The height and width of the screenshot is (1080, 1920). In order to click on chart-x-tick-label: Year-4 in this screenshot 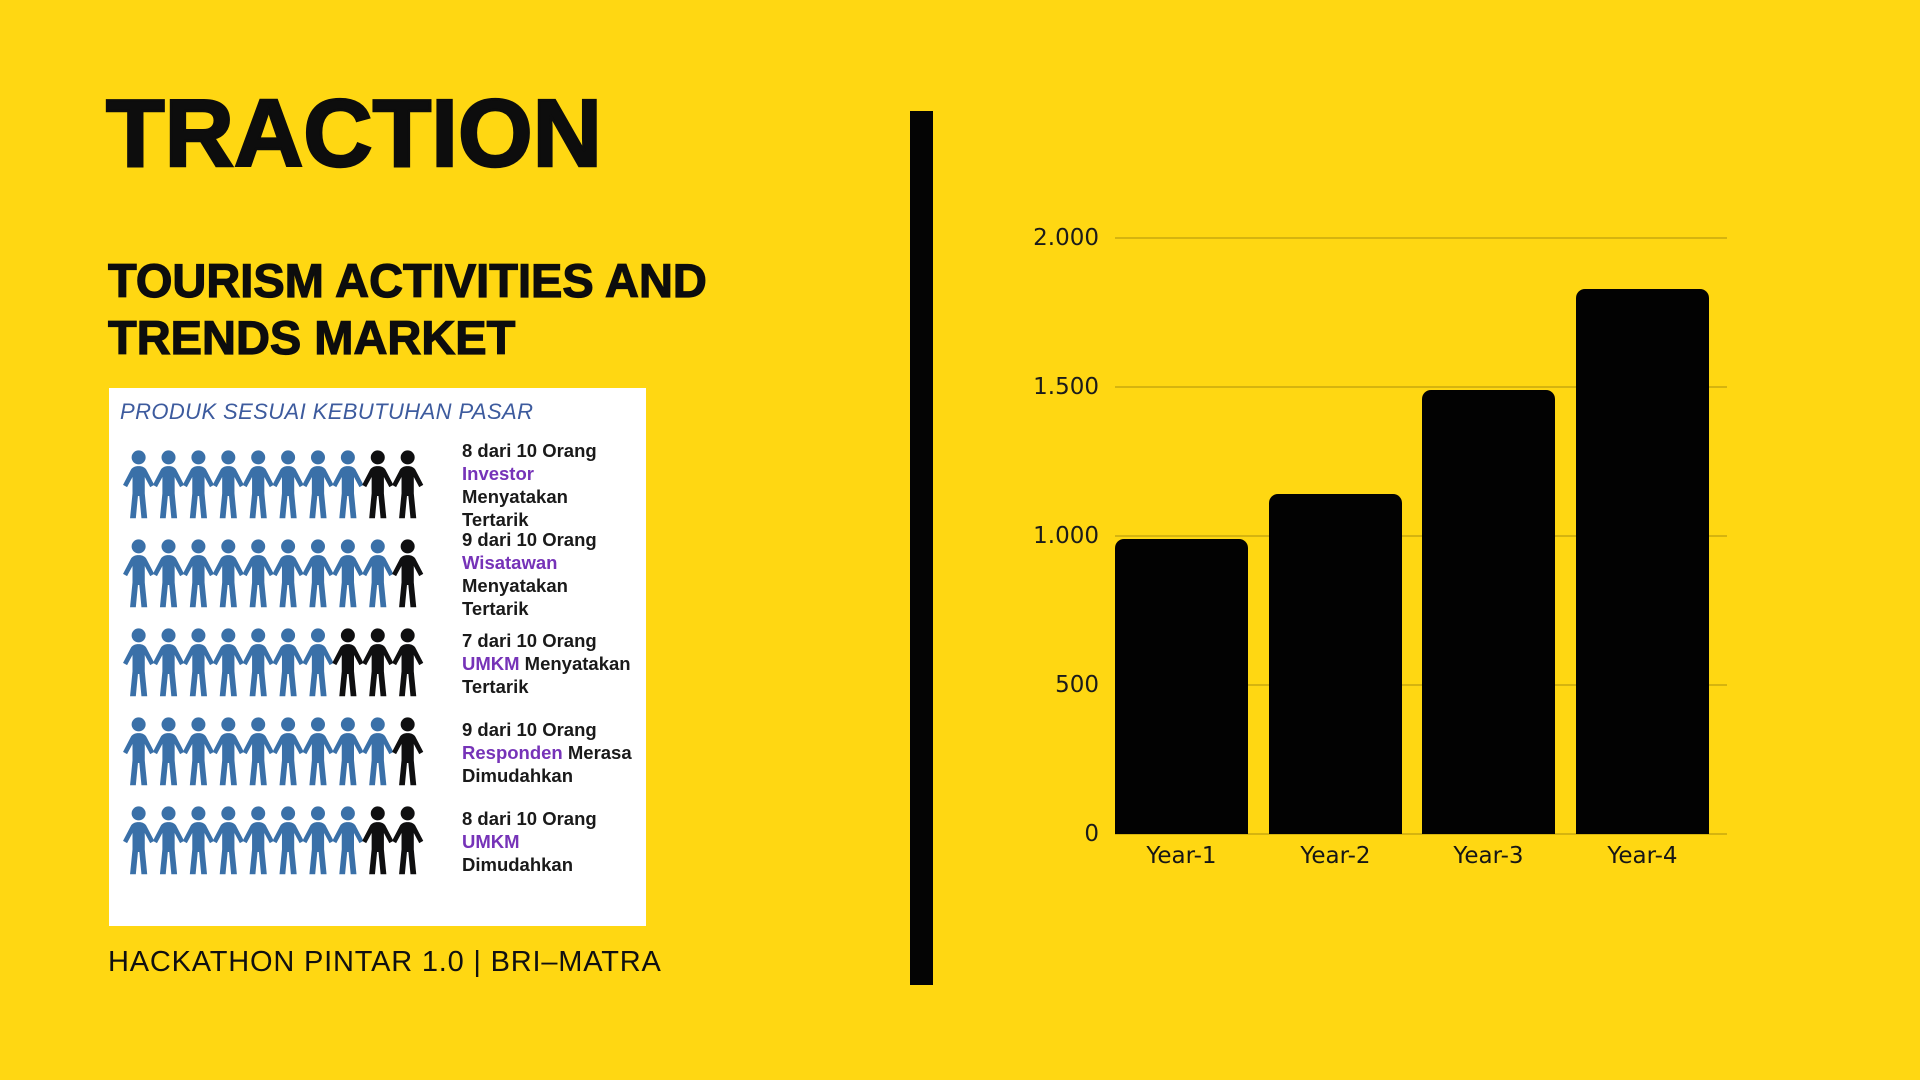, I will do `click(1642, 856)`.